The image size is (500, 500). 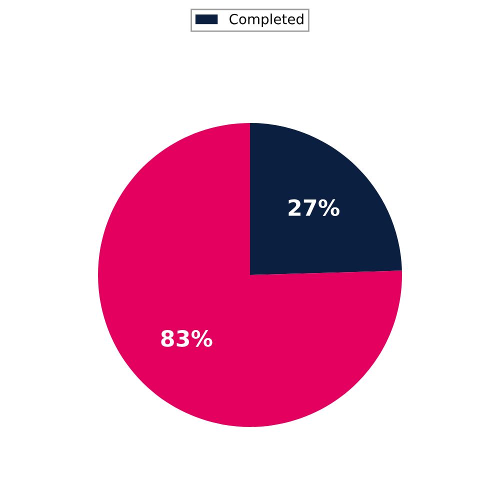 I want to click on legend-label: Completed, so click(x=267, y=21).